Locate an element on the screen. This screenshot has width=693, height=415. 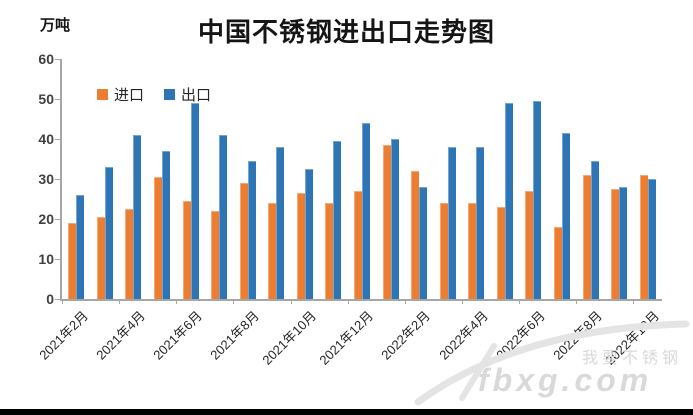
y-tick-label: 50 is located at coordinates (46, 99).